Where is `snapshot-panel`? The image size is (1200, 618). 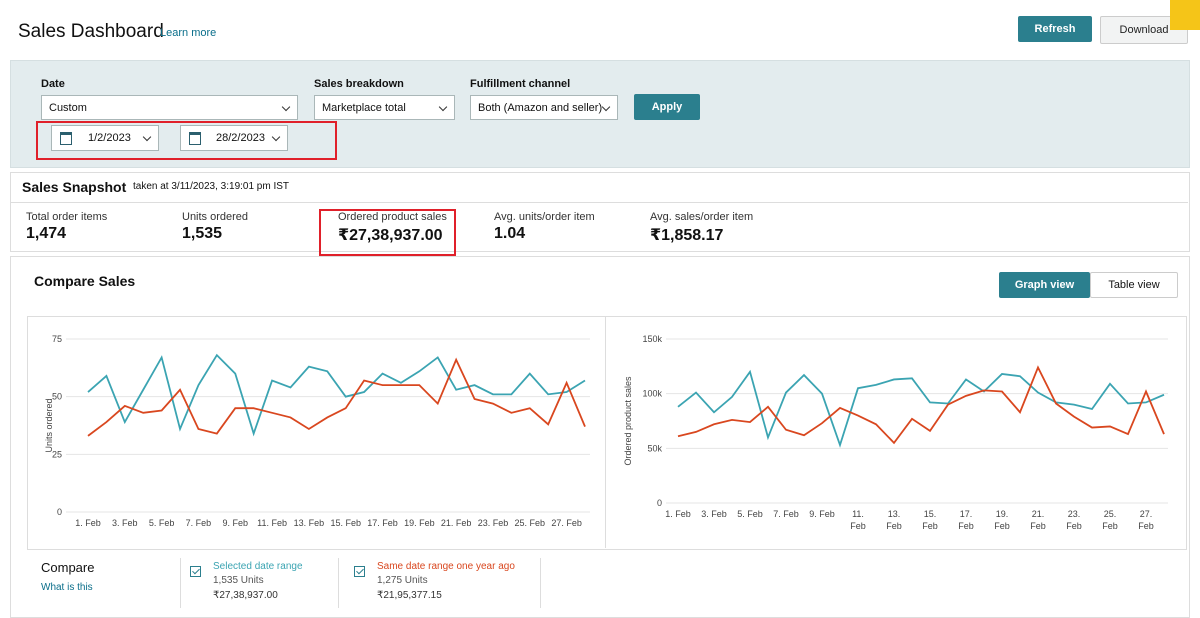 snapshot-panel is located at coordinates (600, 212).